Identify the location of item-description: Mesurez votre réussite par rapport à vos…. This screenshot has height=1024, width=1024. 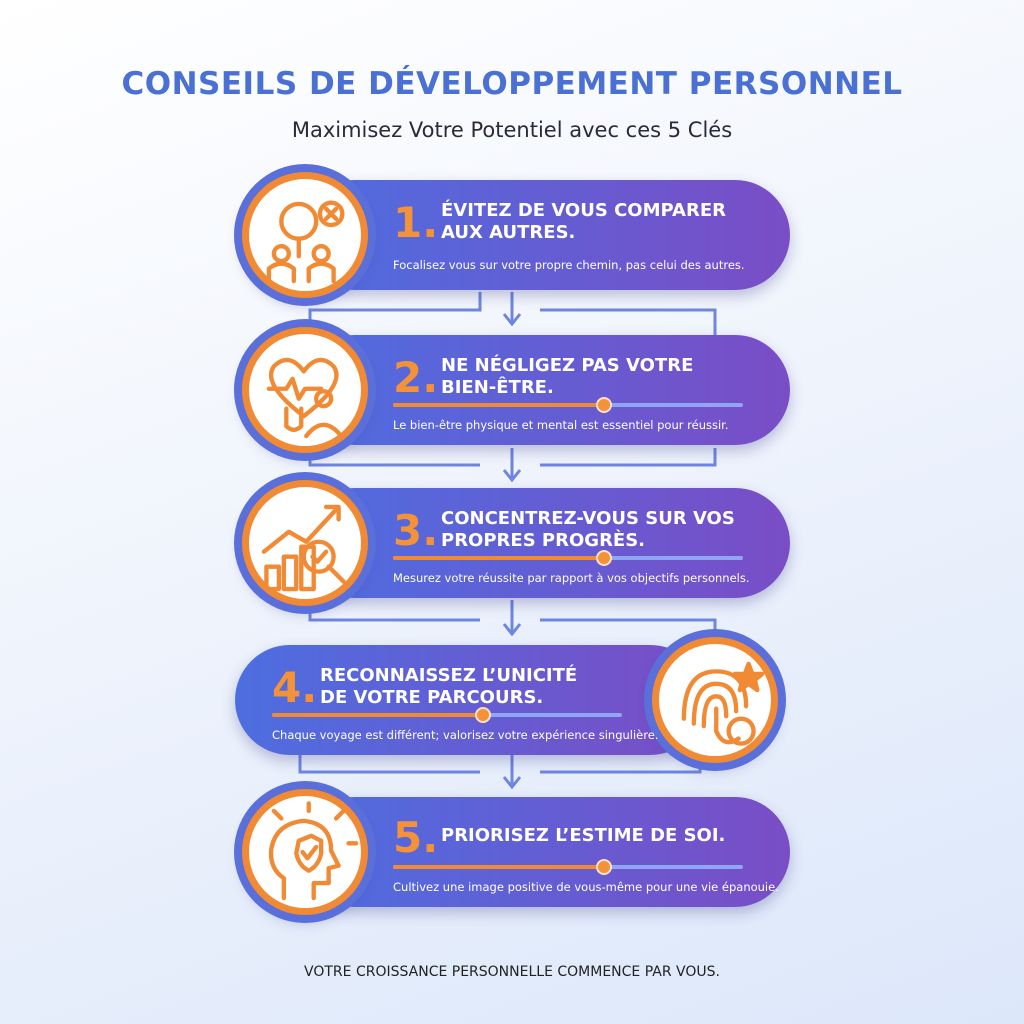
(571, 578).